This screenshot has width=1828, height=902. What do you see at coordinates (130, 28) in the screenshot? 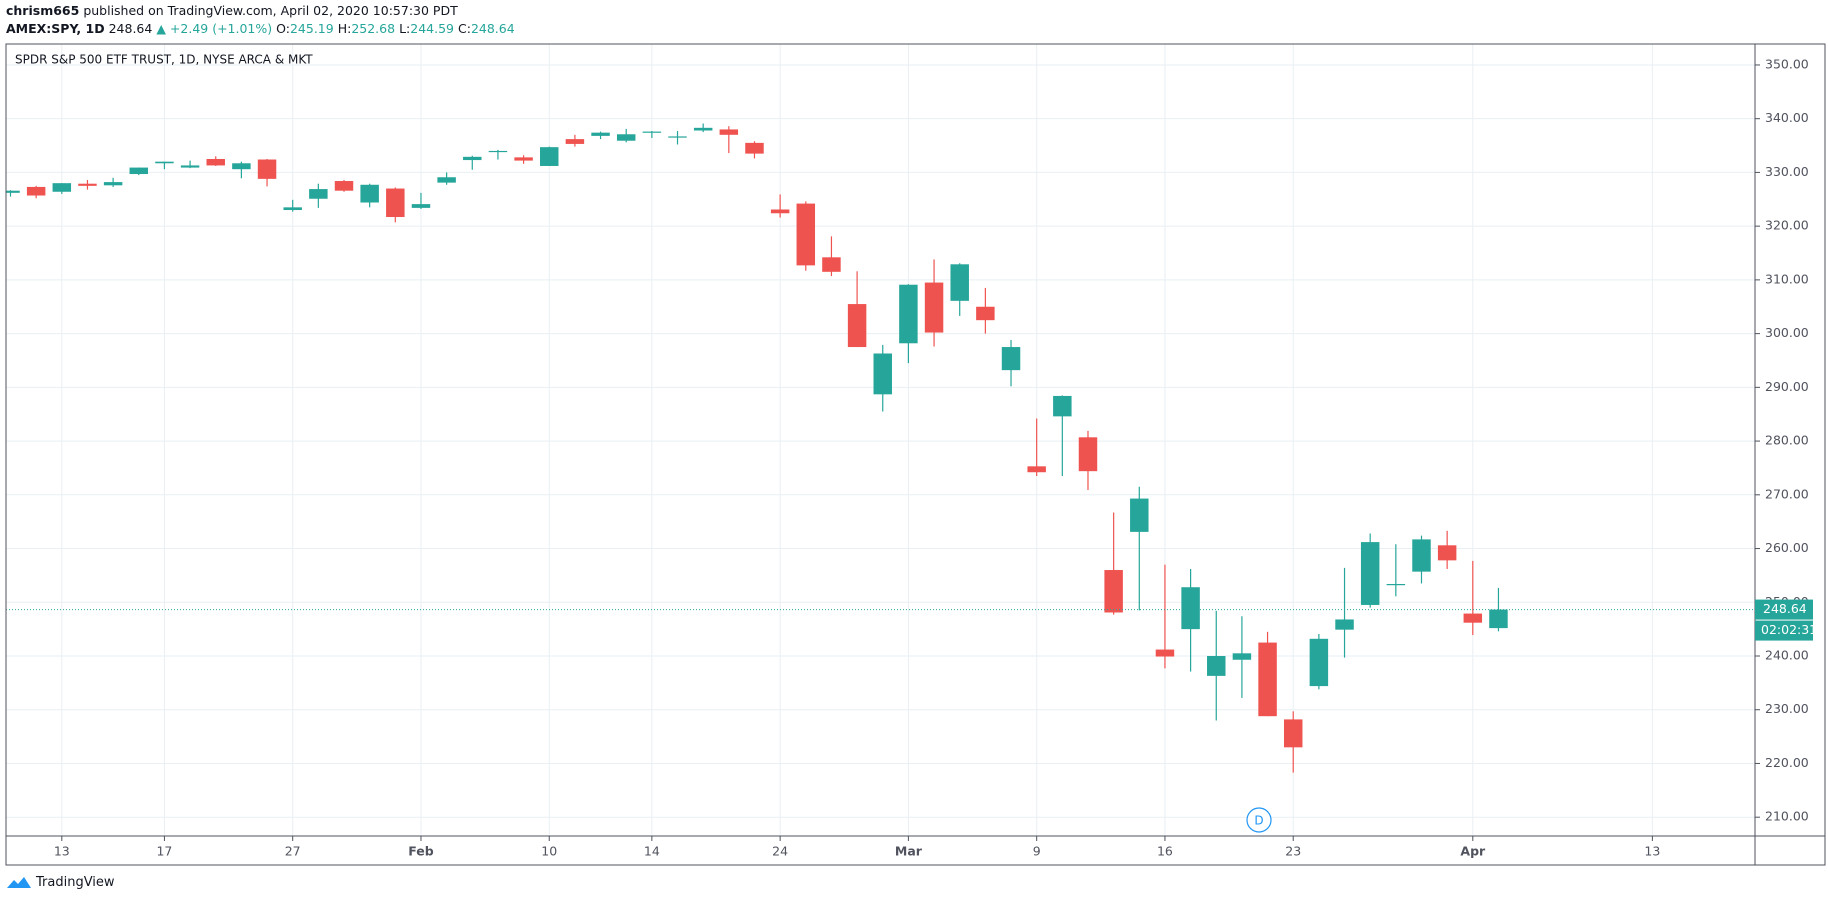
I see `last-price: 248.64` at bounding box center [130, 28].